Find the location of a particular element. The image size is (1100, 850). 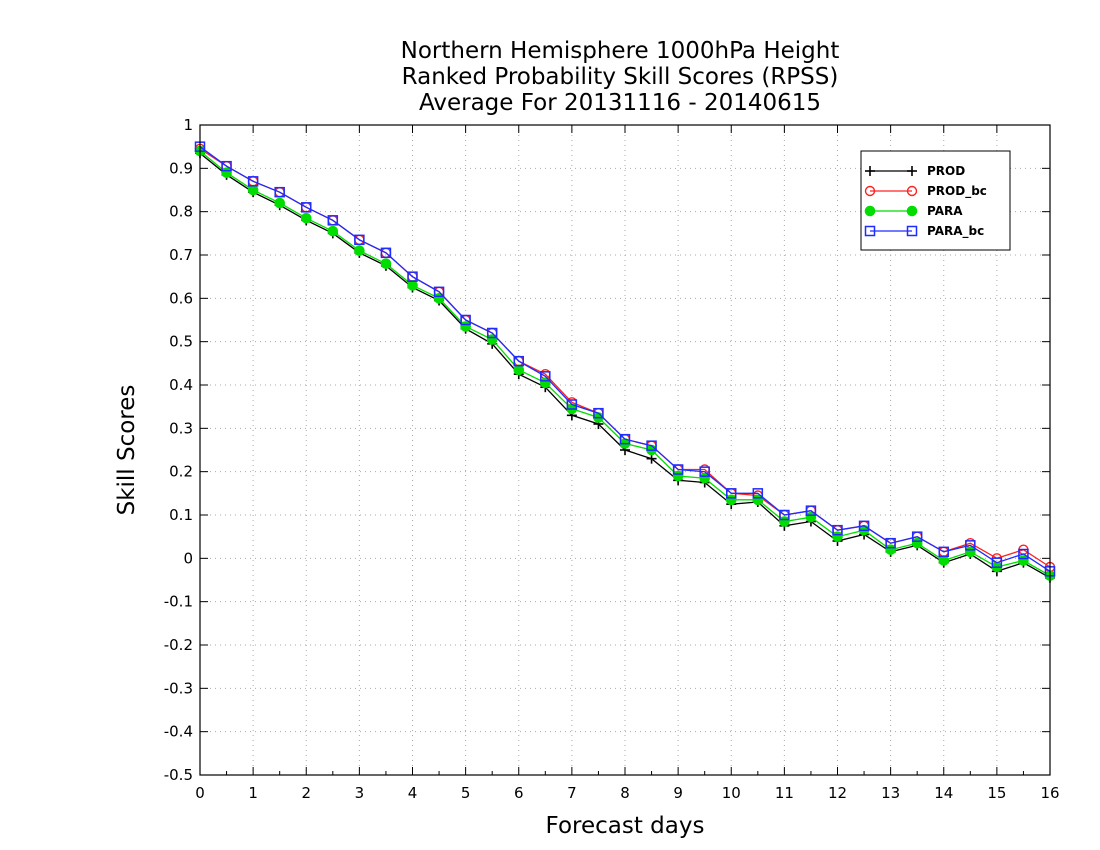

x-tick-label: 3 is located at coordinates (360, 793).